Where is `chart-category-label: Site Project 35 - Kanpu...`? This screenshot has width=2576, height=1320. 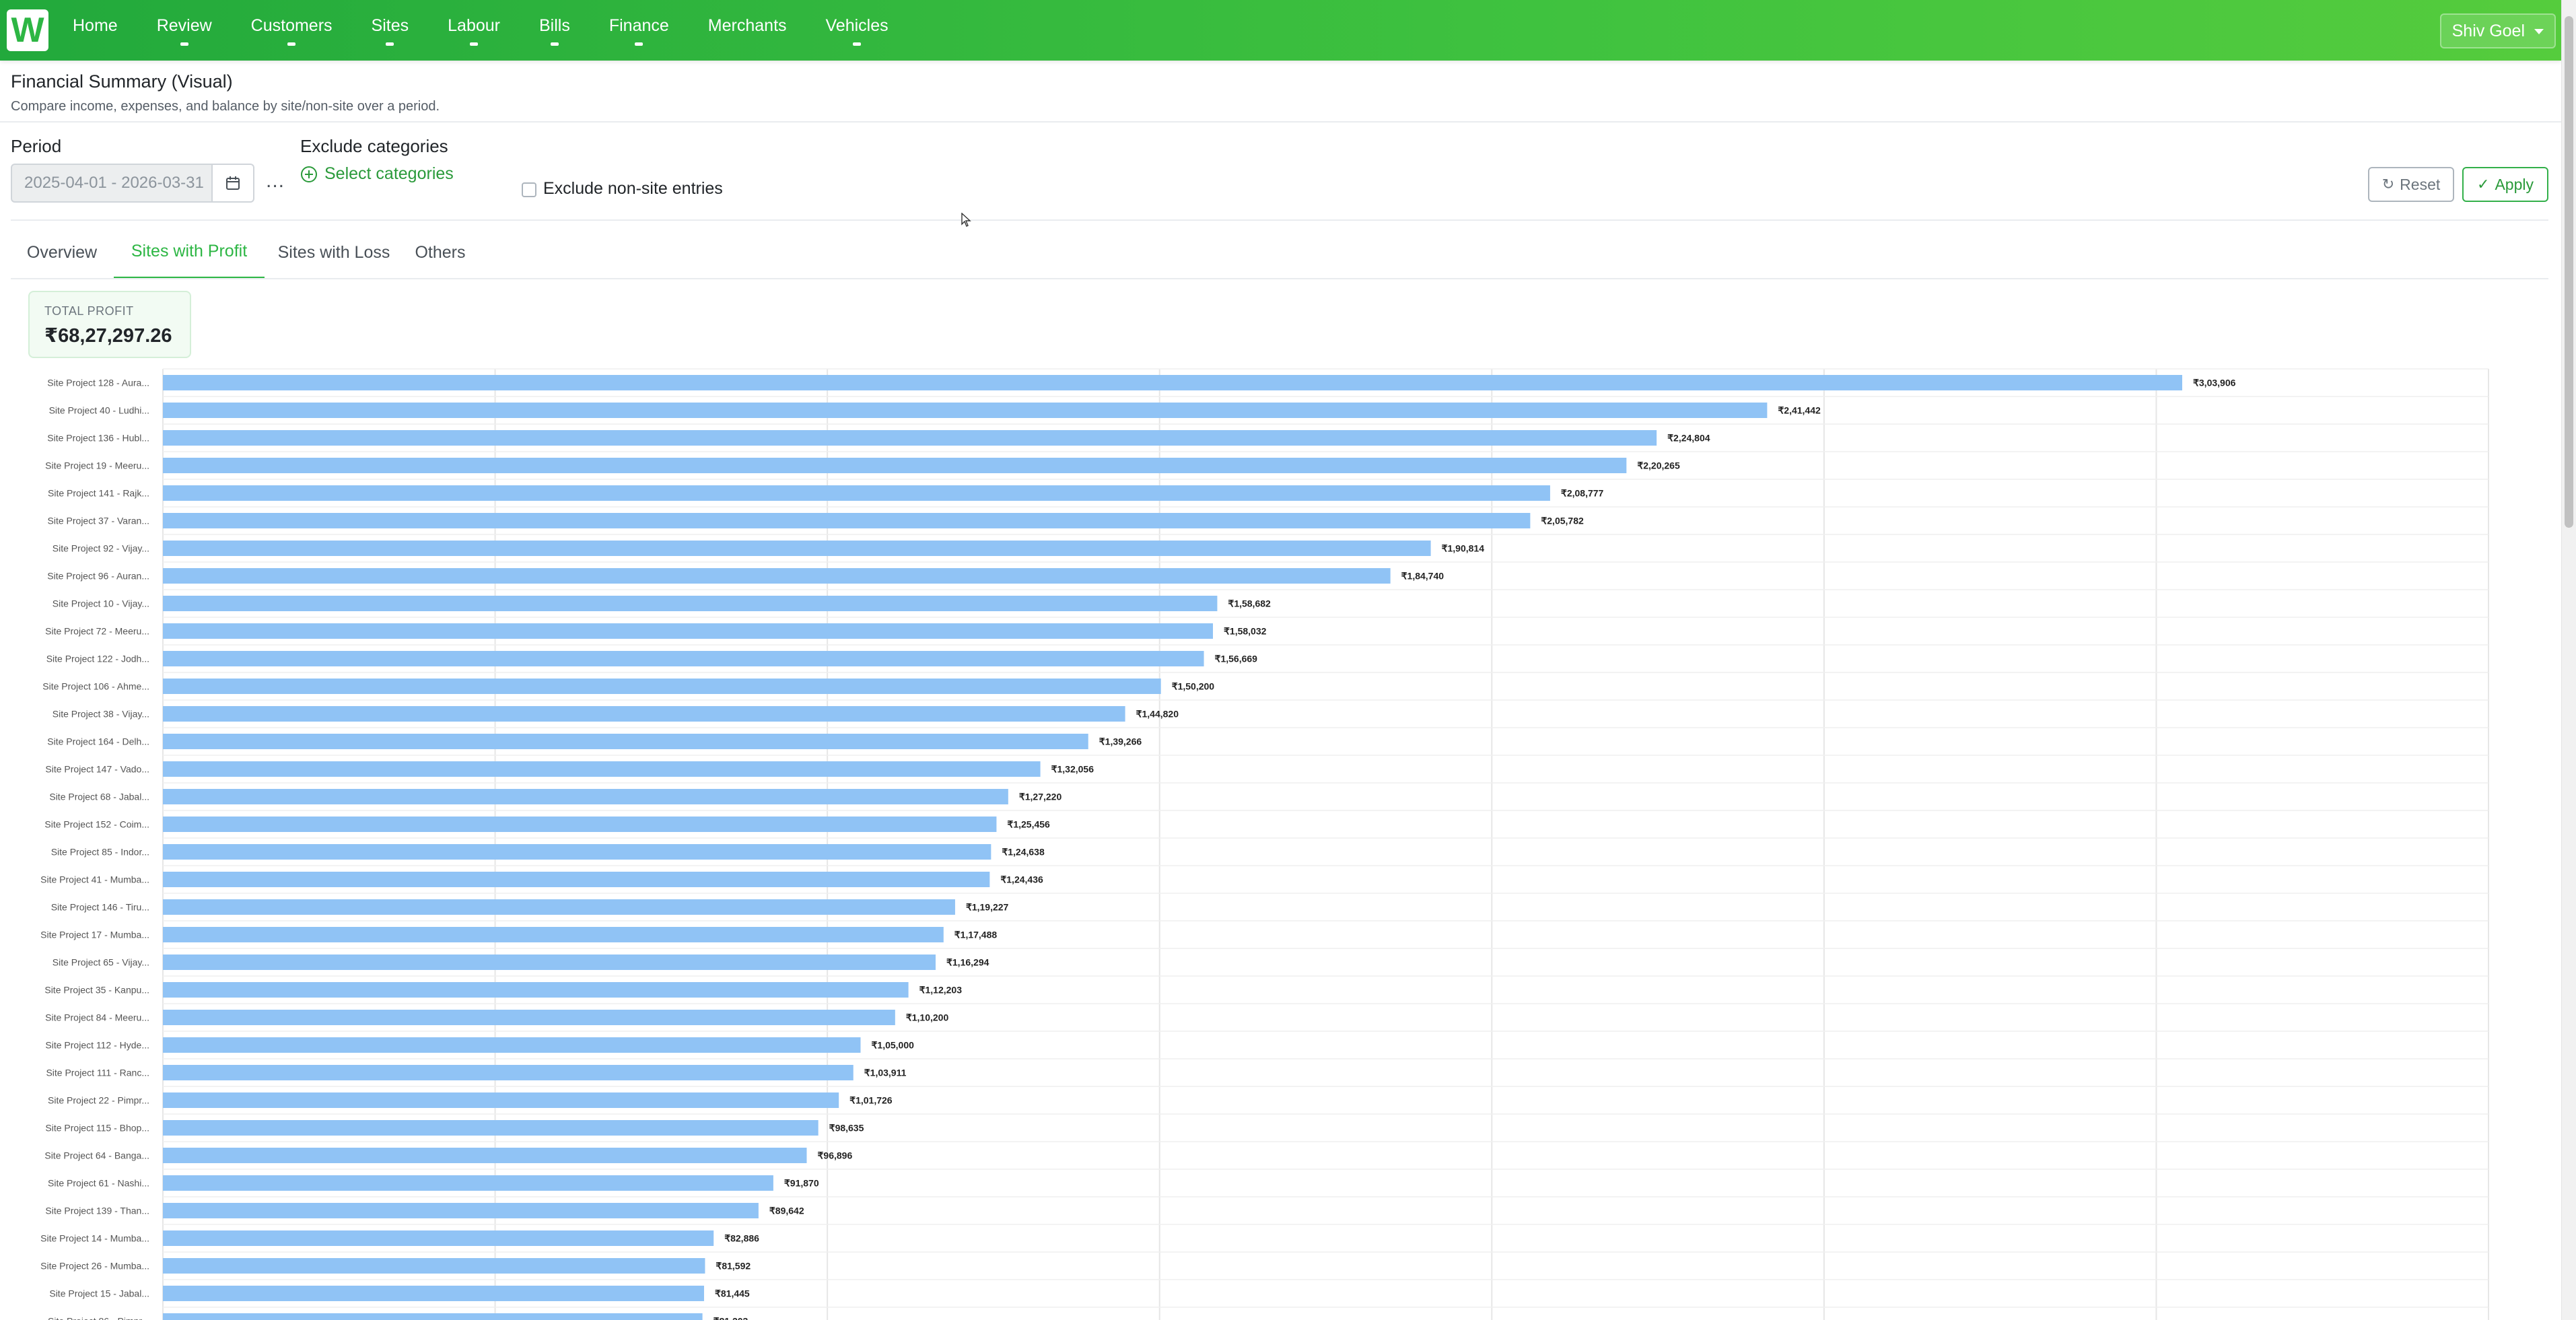
chart-category-label: Site Project 35 - Kanpu... is located at coordinates (96, 990).